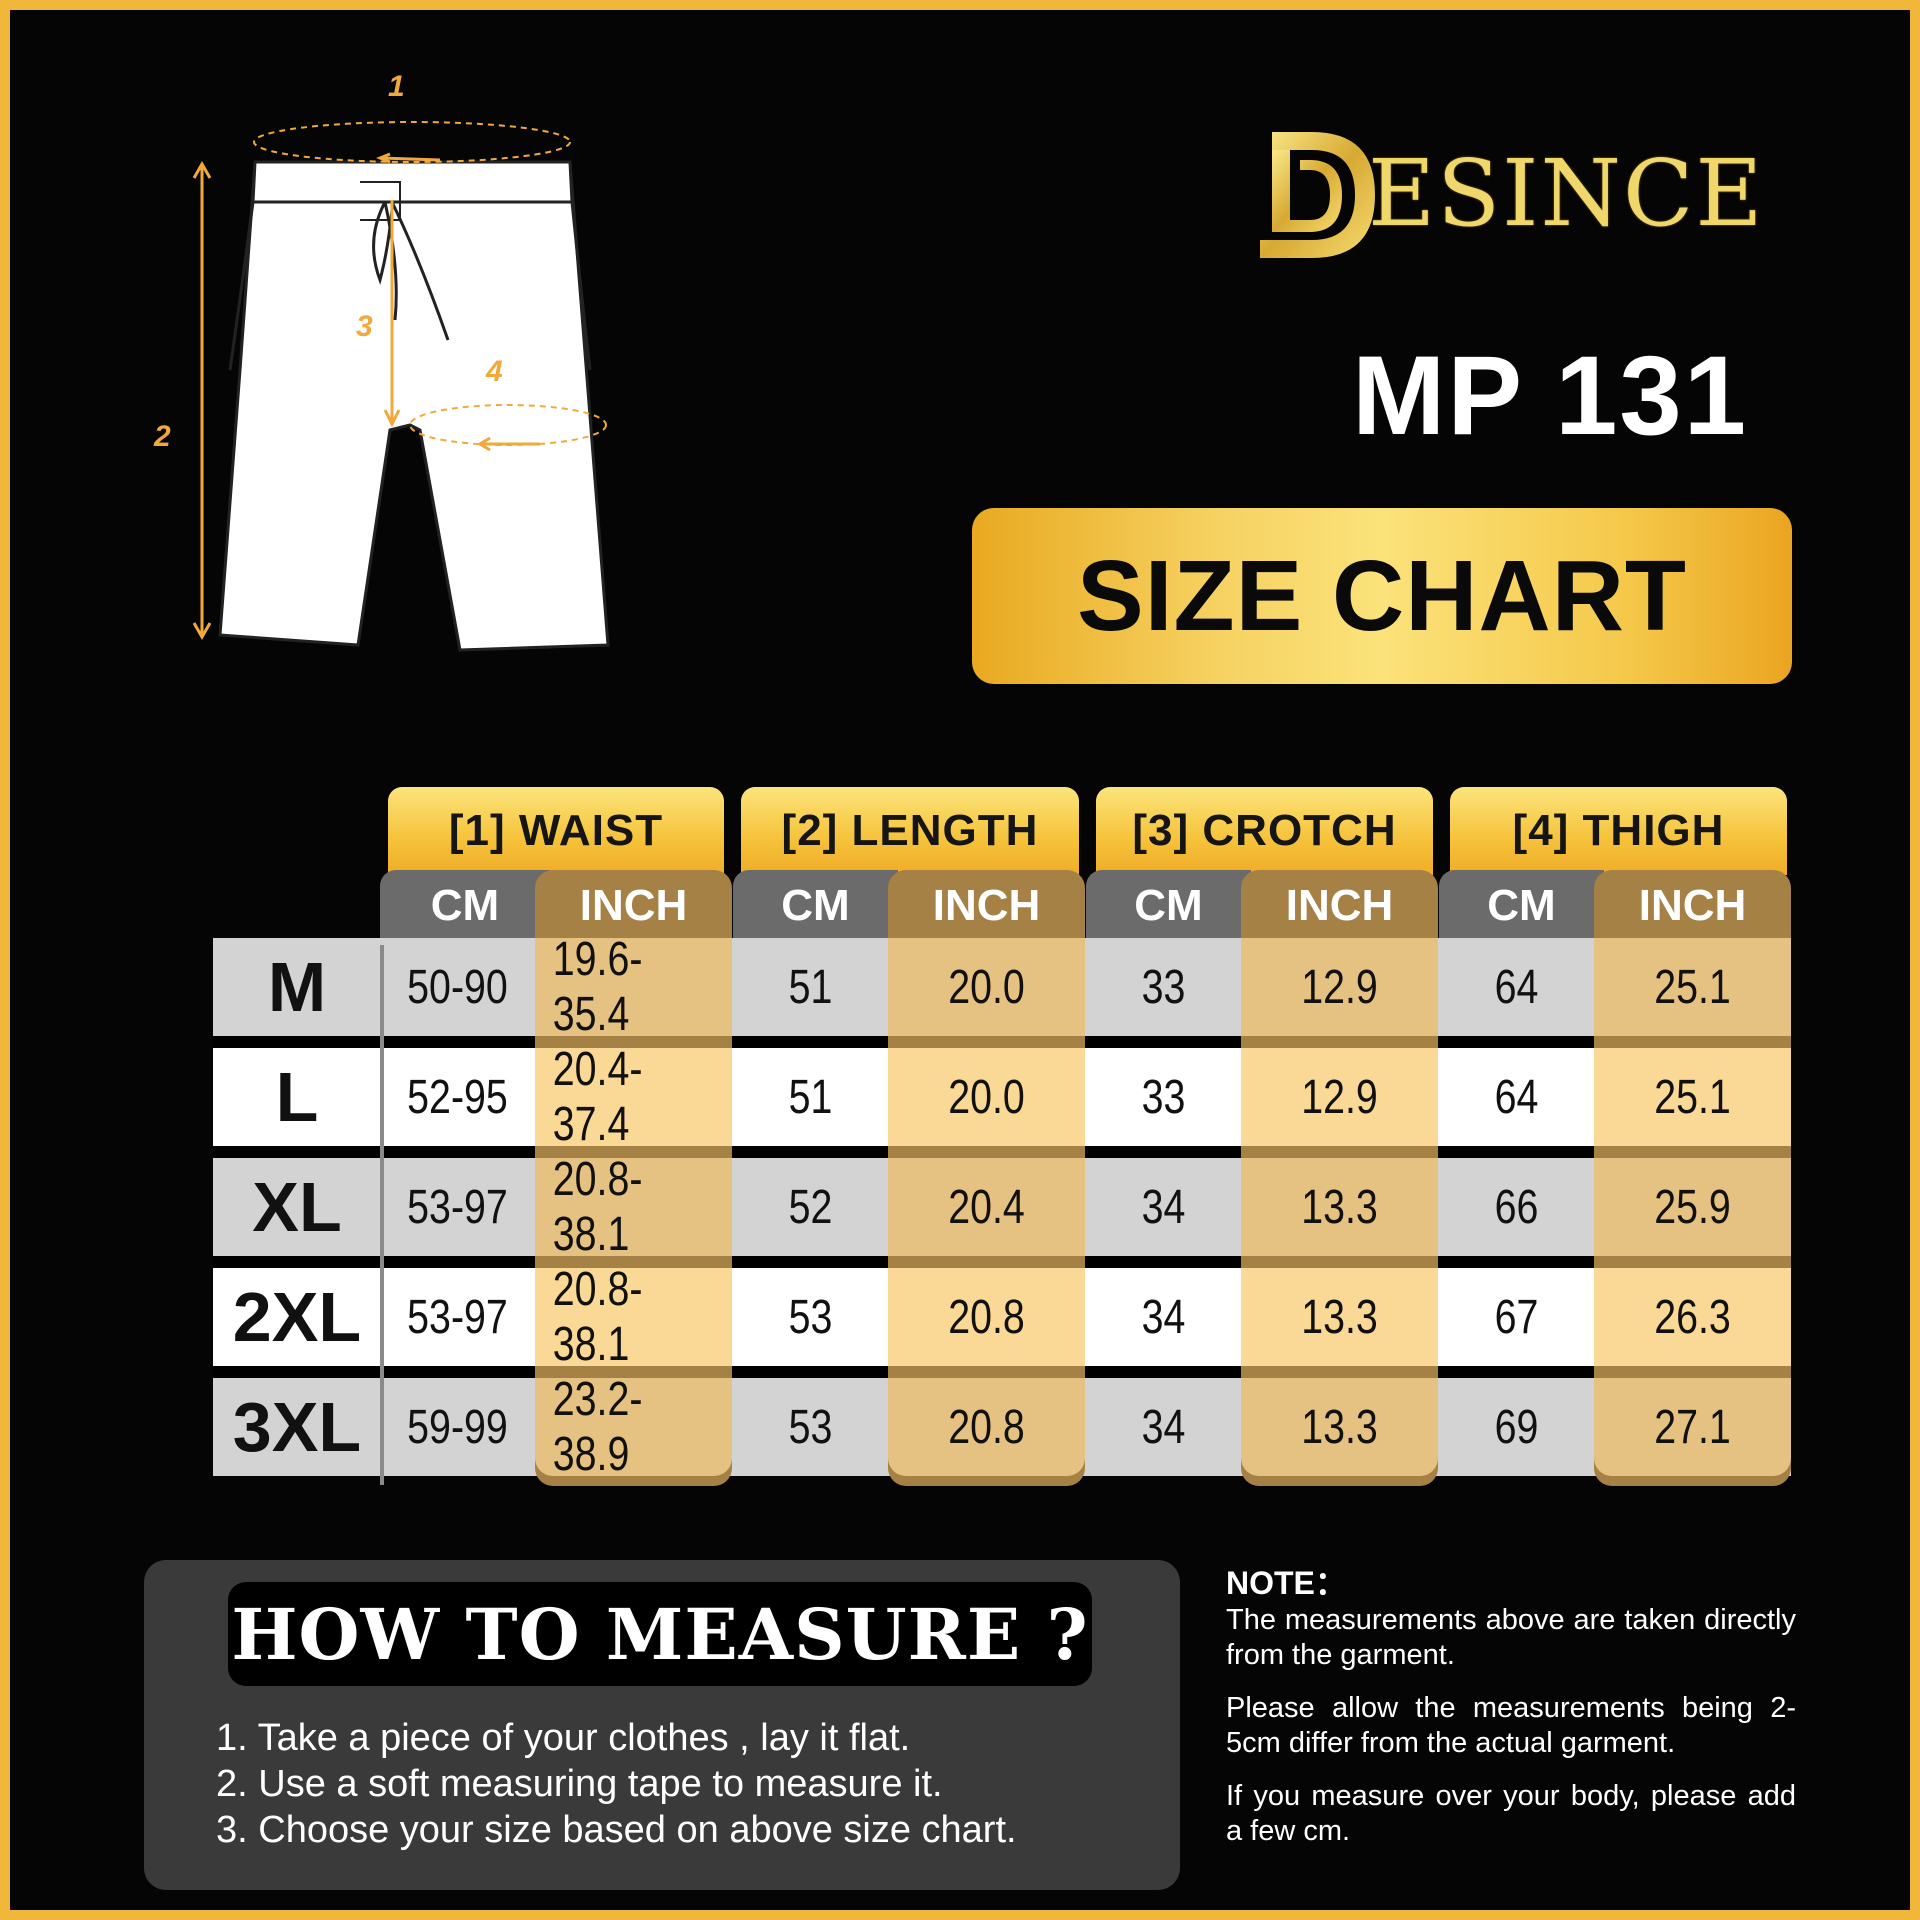 This screenshot has width=1920, height=1920. I want to click on table-row: 3XL 59-99 23.2-38.9 53 20.8 34 13.3 69 27.1, so click(1002, 1427).